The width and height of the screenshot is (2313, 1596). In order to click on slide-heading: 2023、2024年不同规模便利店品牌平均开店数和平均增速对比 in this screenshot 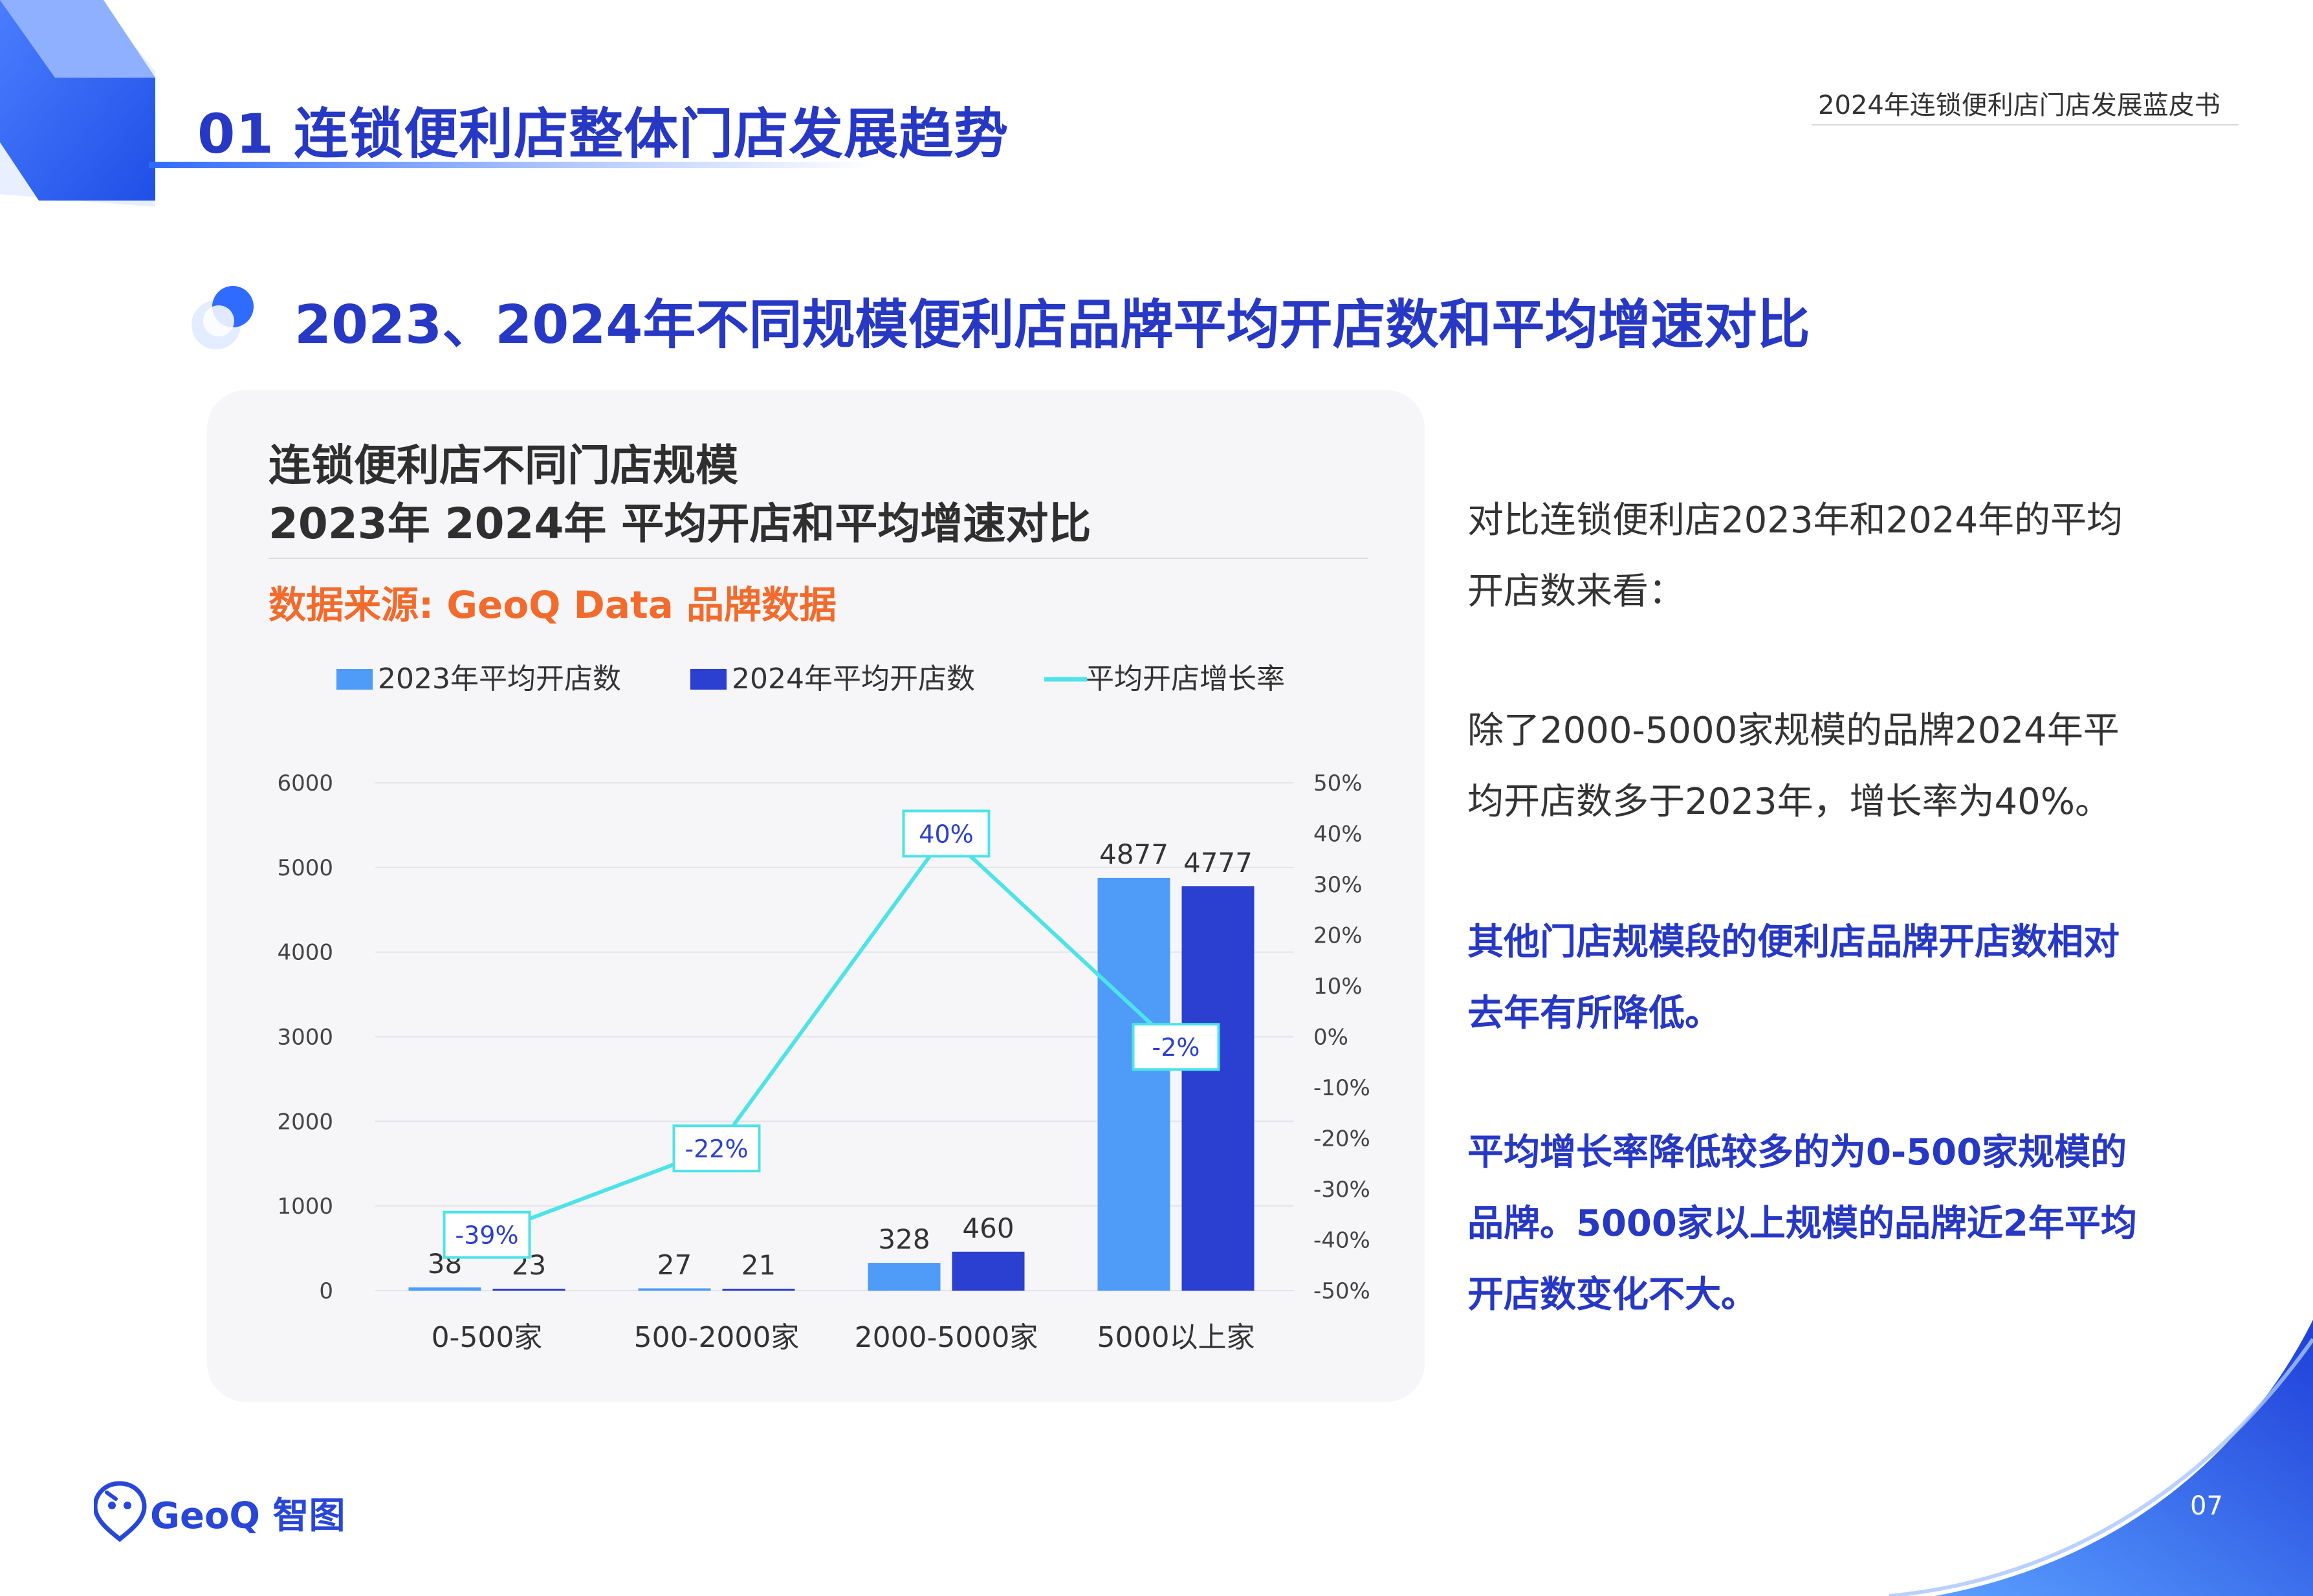, I will do `click(1052, 325)`.